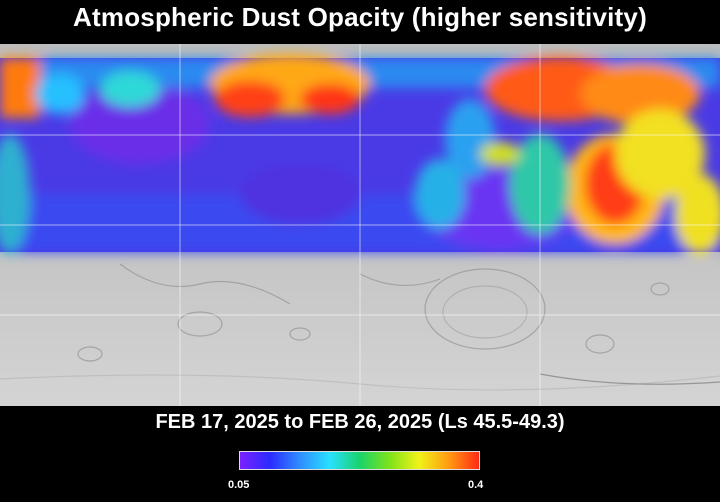  Describe the element at coordinates (239, 485) in the screenshot. I see `colorbar-min-label: 0.05` at that location.